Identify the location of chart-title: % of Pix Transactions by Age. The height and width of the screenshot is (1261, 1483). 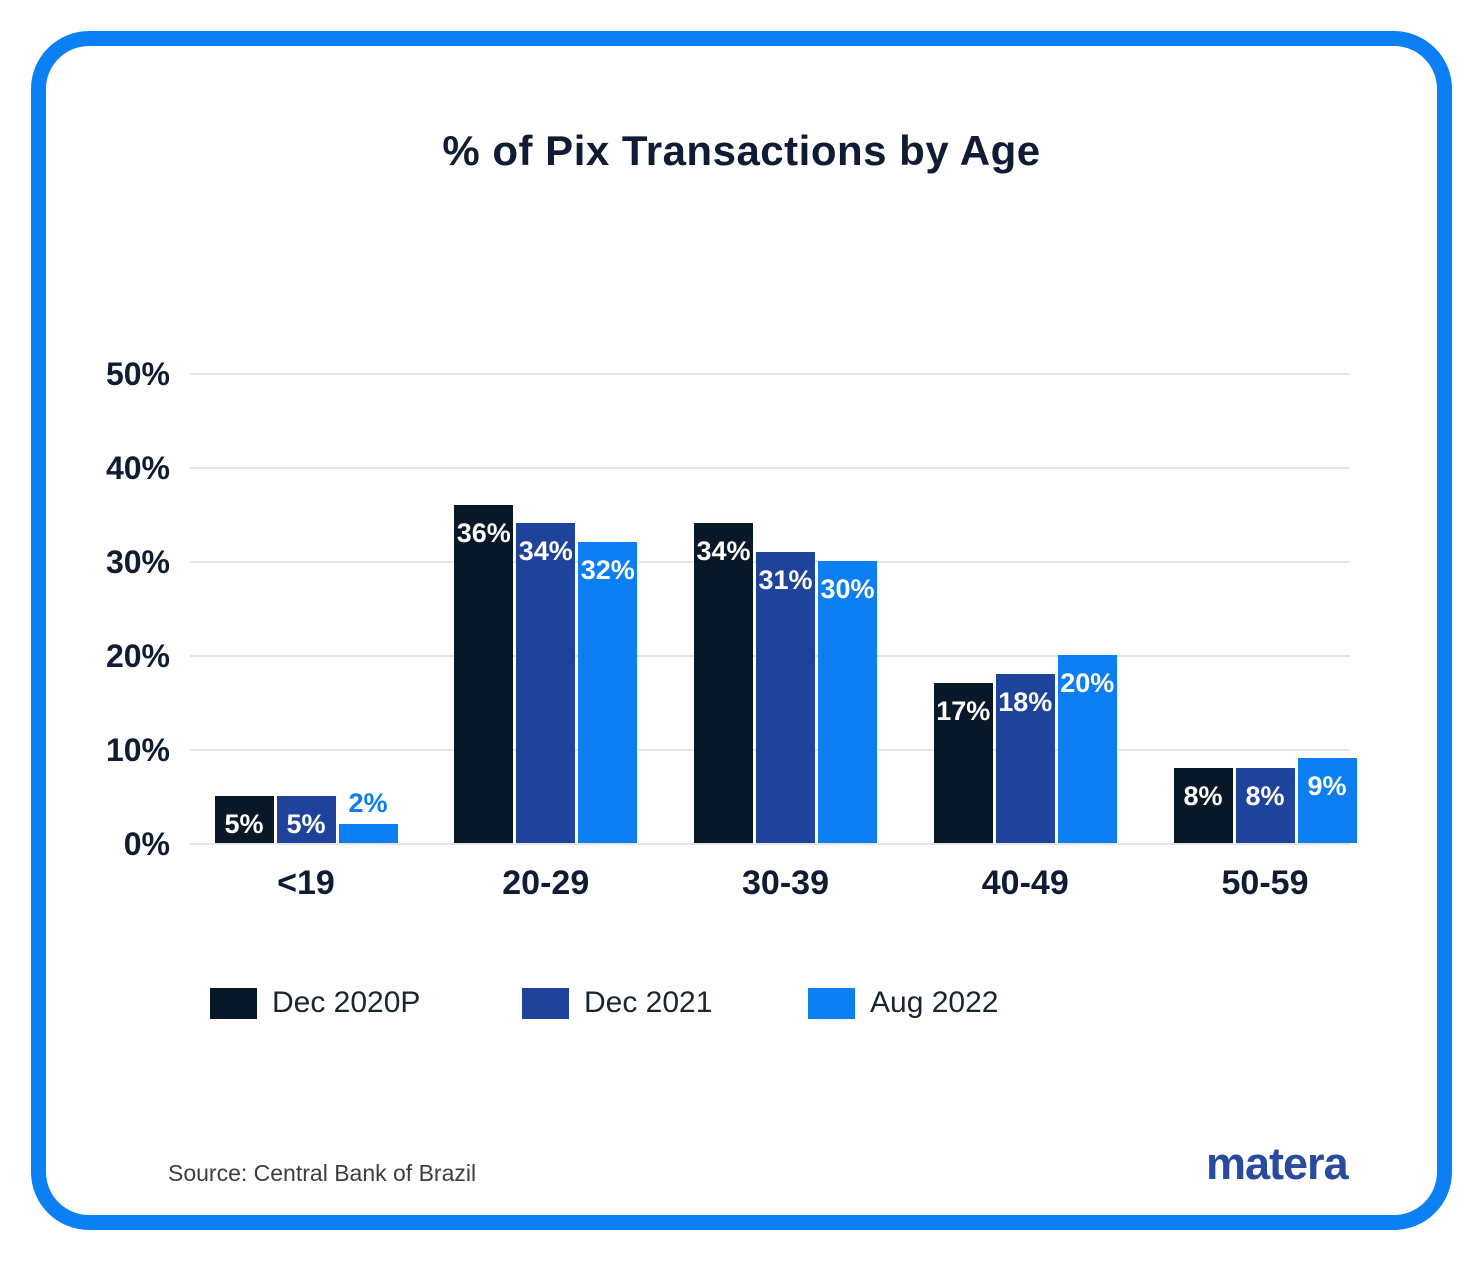
(741, 150).